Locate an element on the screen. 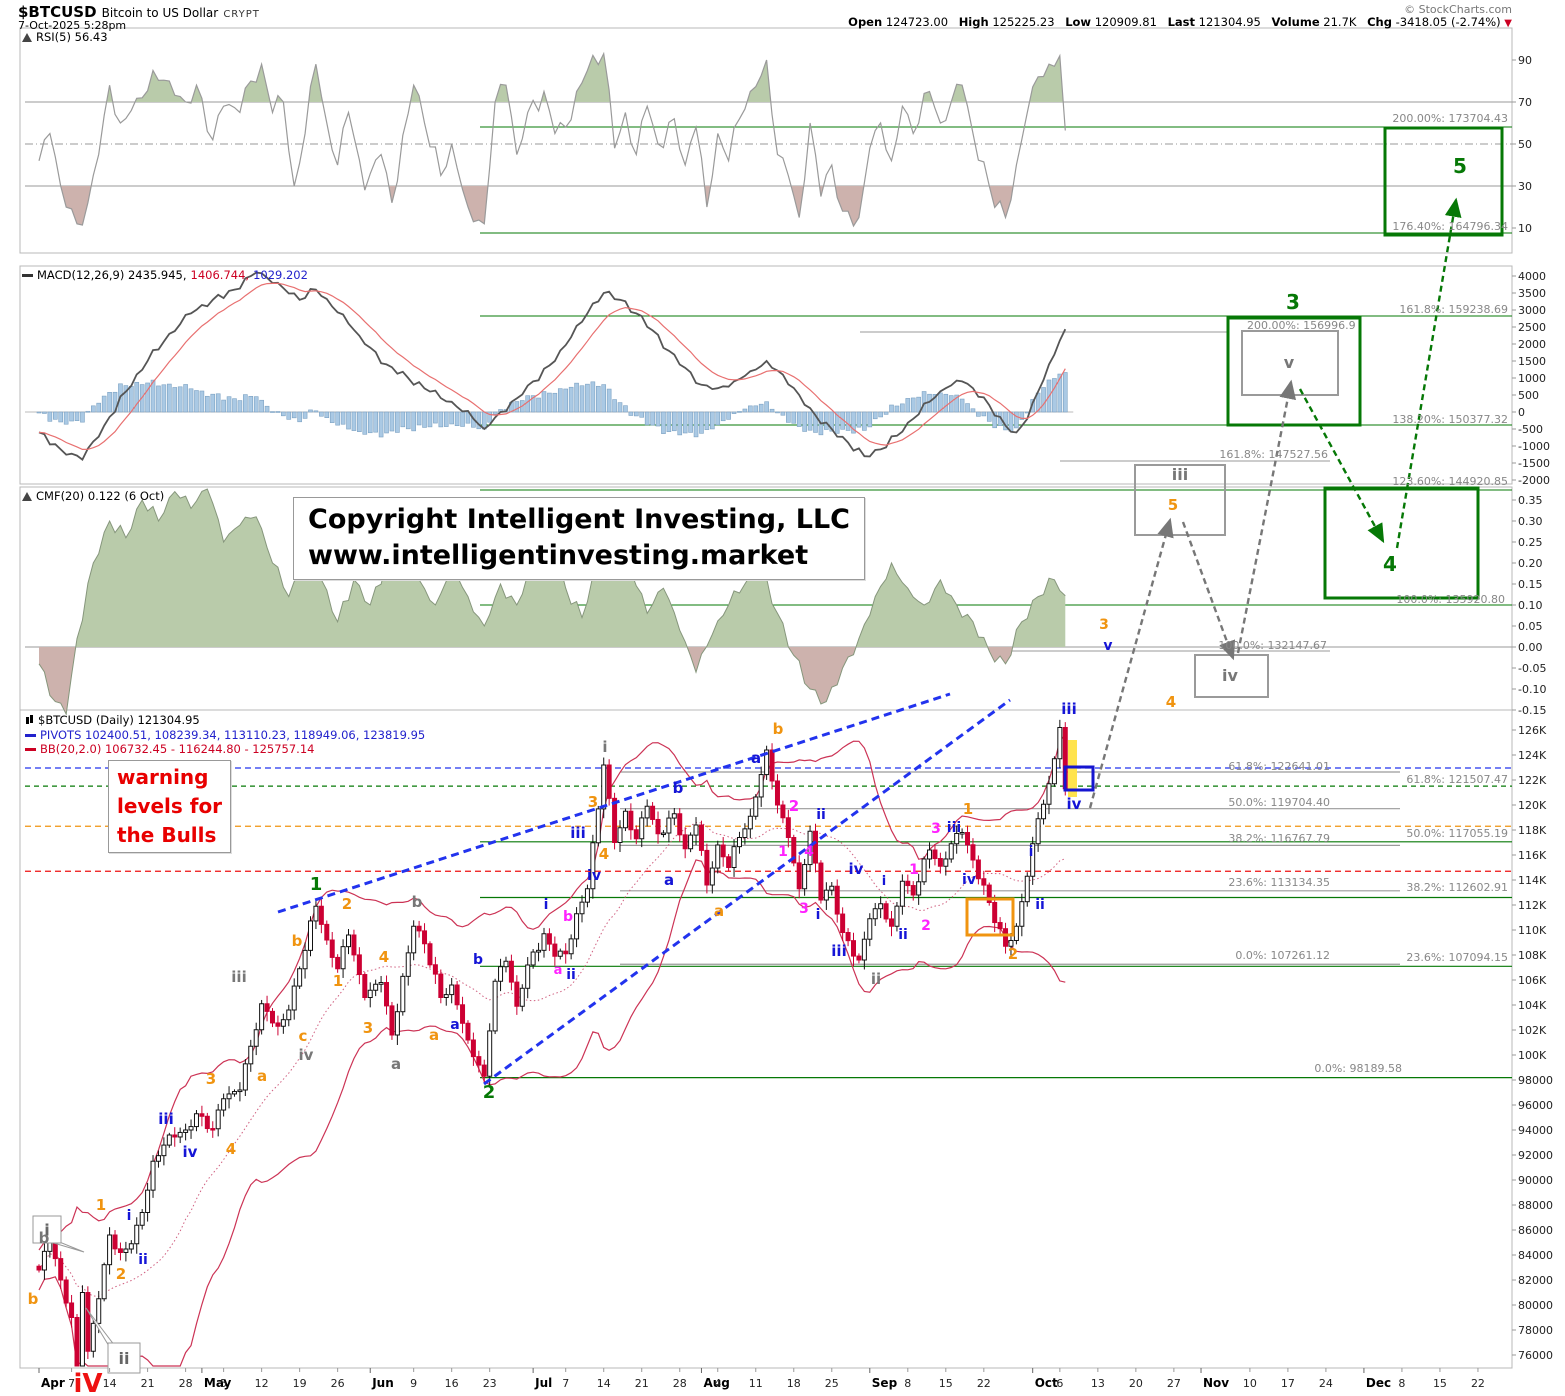 Image resolution: width=1565 pixels, height=1396 pixels. fib-level-label: 23.6%: 113134.35 is located at coordinates (1279, 882).